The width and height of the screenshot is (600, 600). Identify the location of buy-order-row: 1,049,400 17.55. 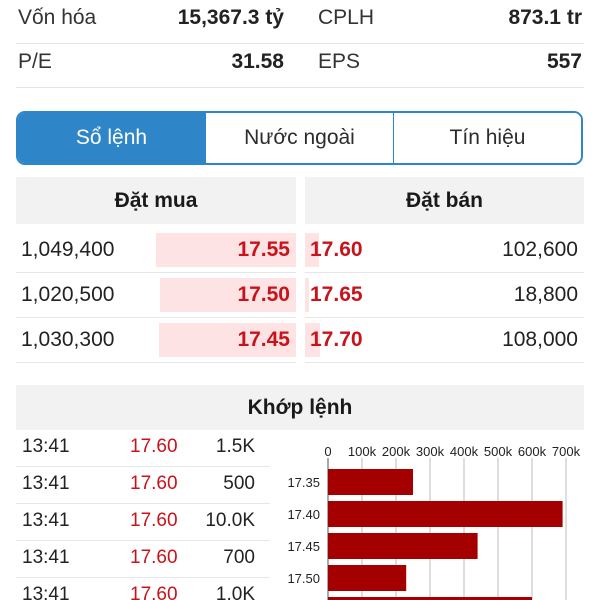
(156, 250).